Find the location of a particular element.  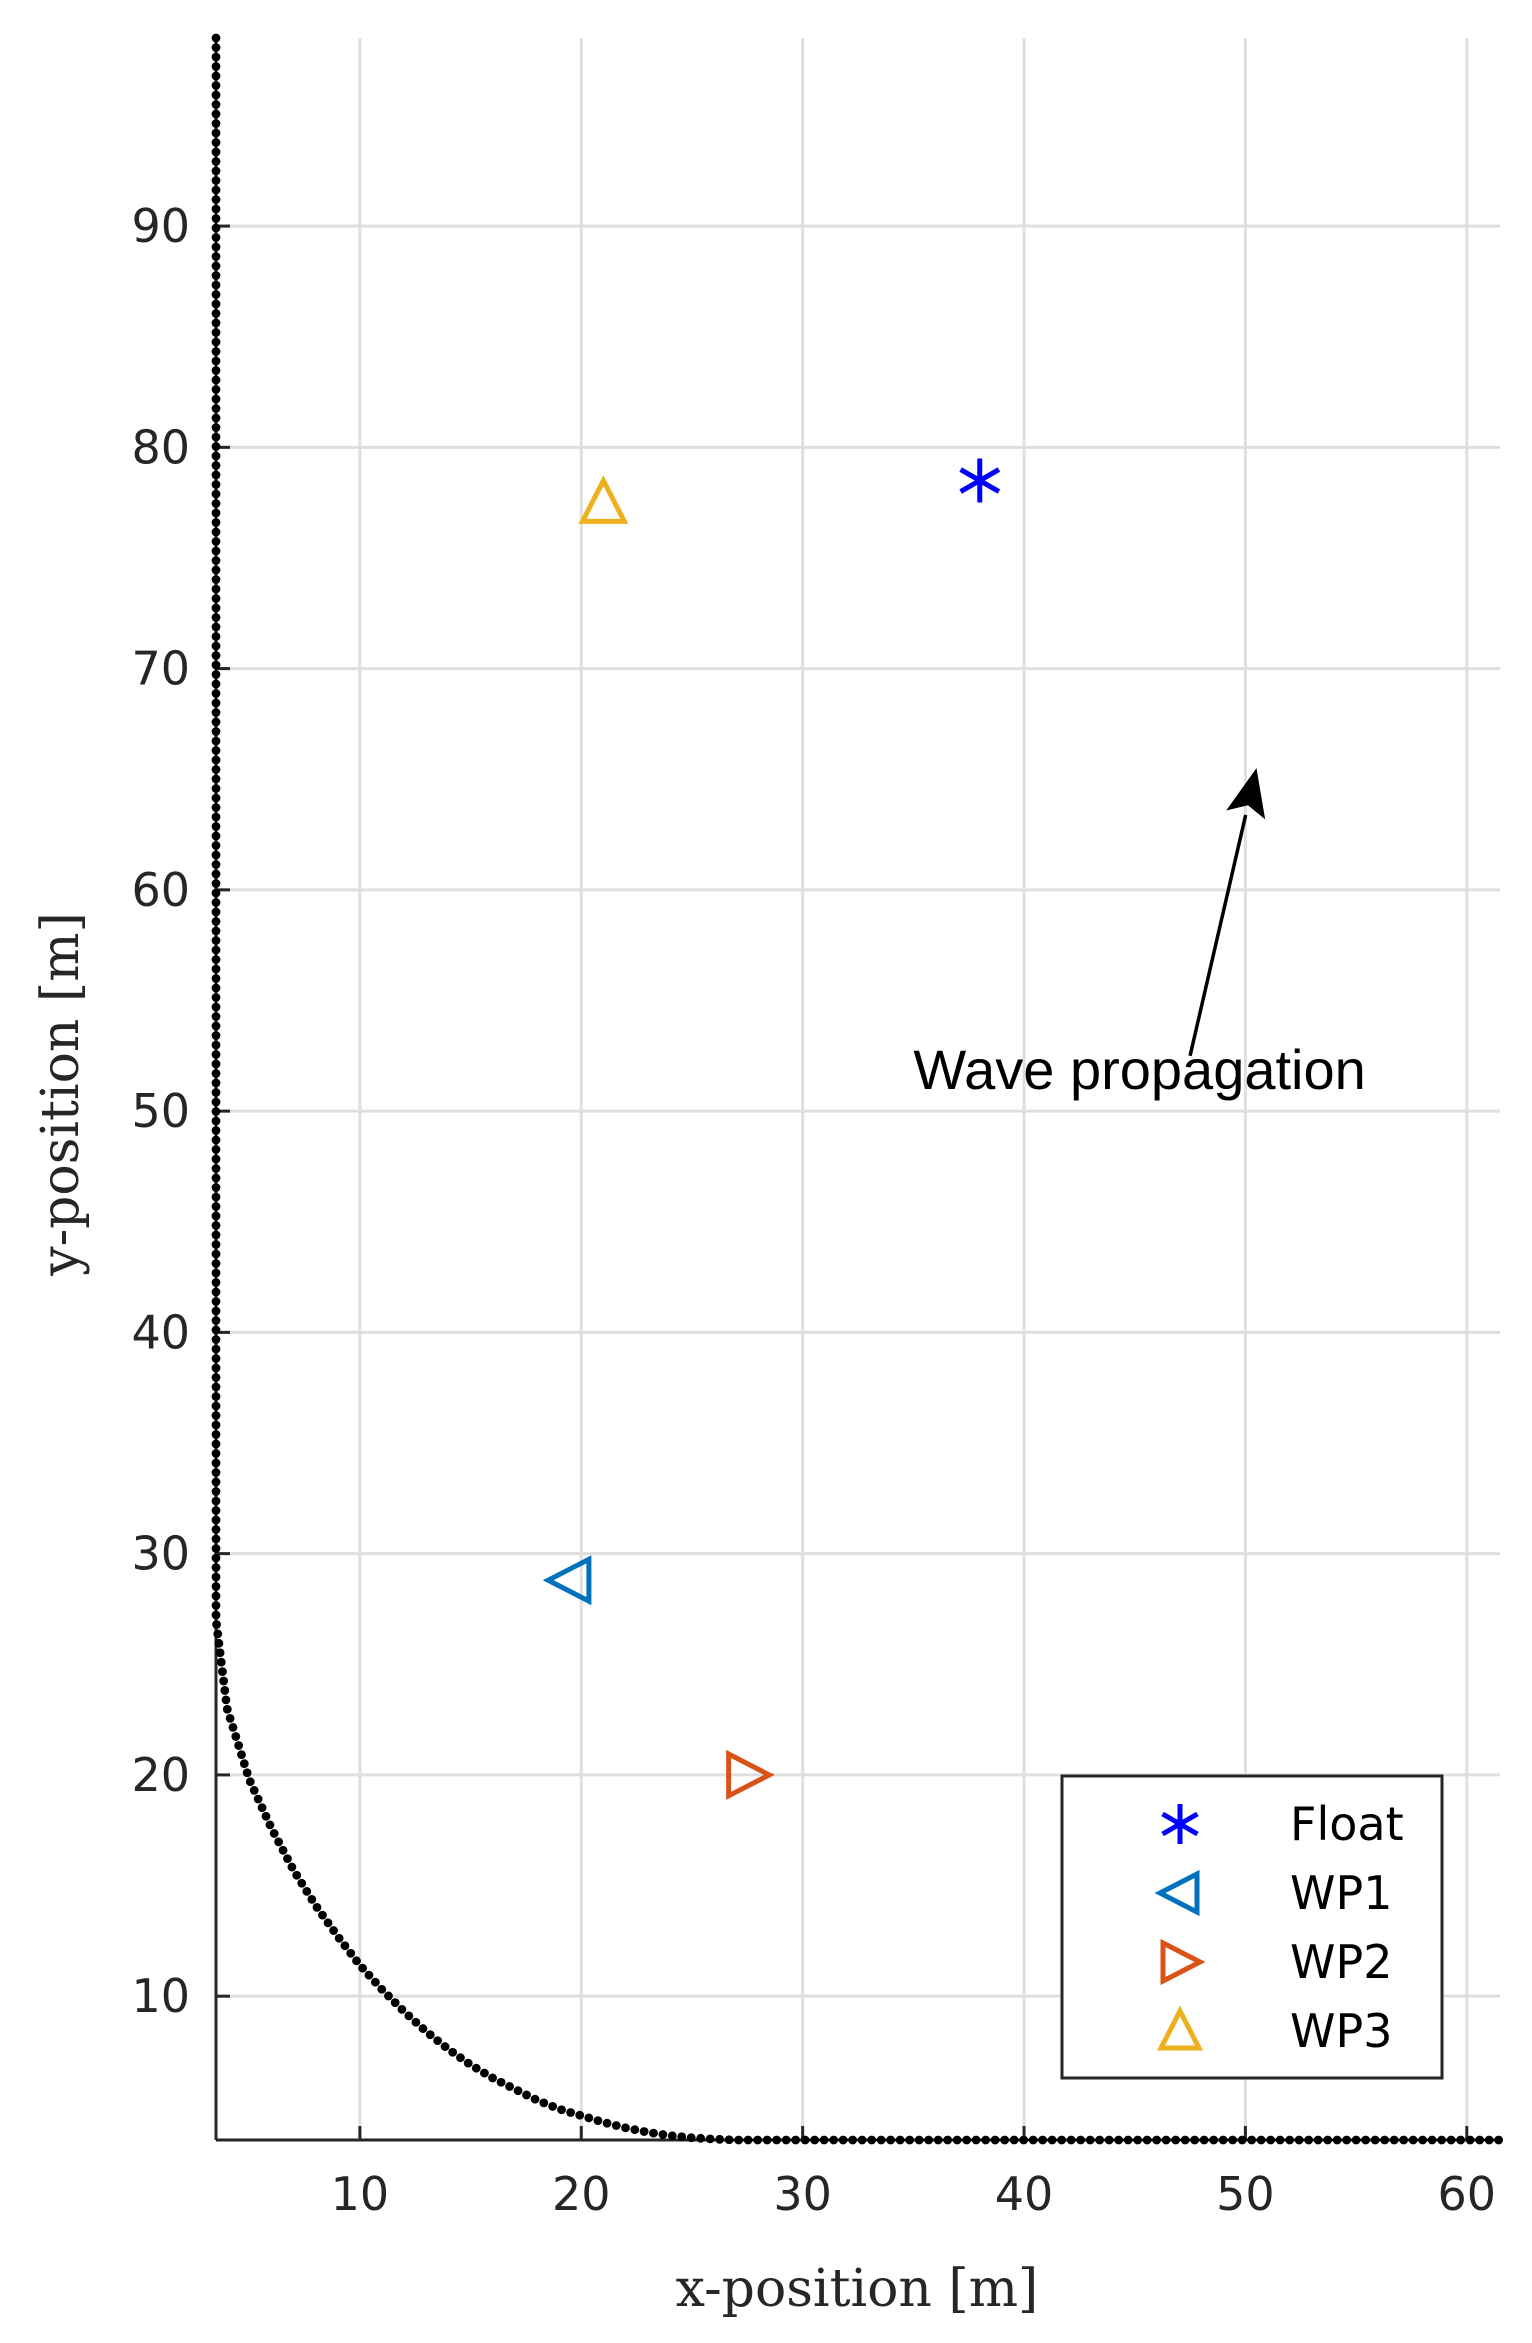

marker-wp3 is located at coordinates (603, 499).